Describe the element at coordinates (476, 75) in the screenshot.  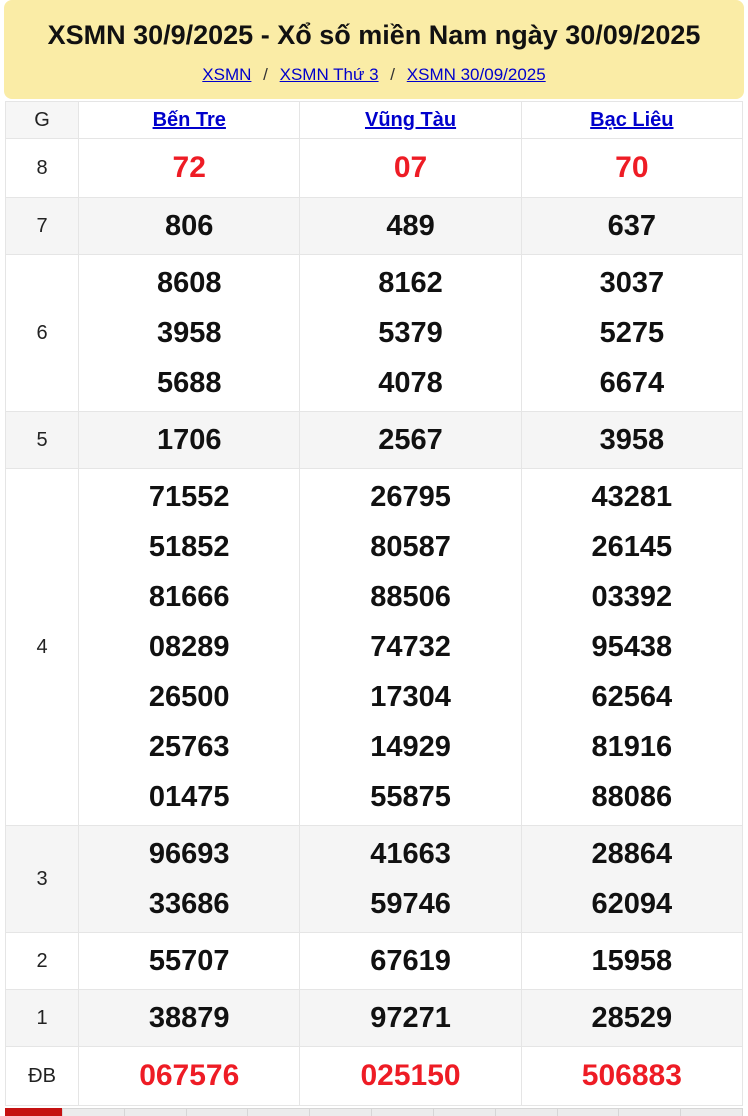
I see `breadcrumb-link-xsmn-date: XSMN 30/09/2025` at that location.